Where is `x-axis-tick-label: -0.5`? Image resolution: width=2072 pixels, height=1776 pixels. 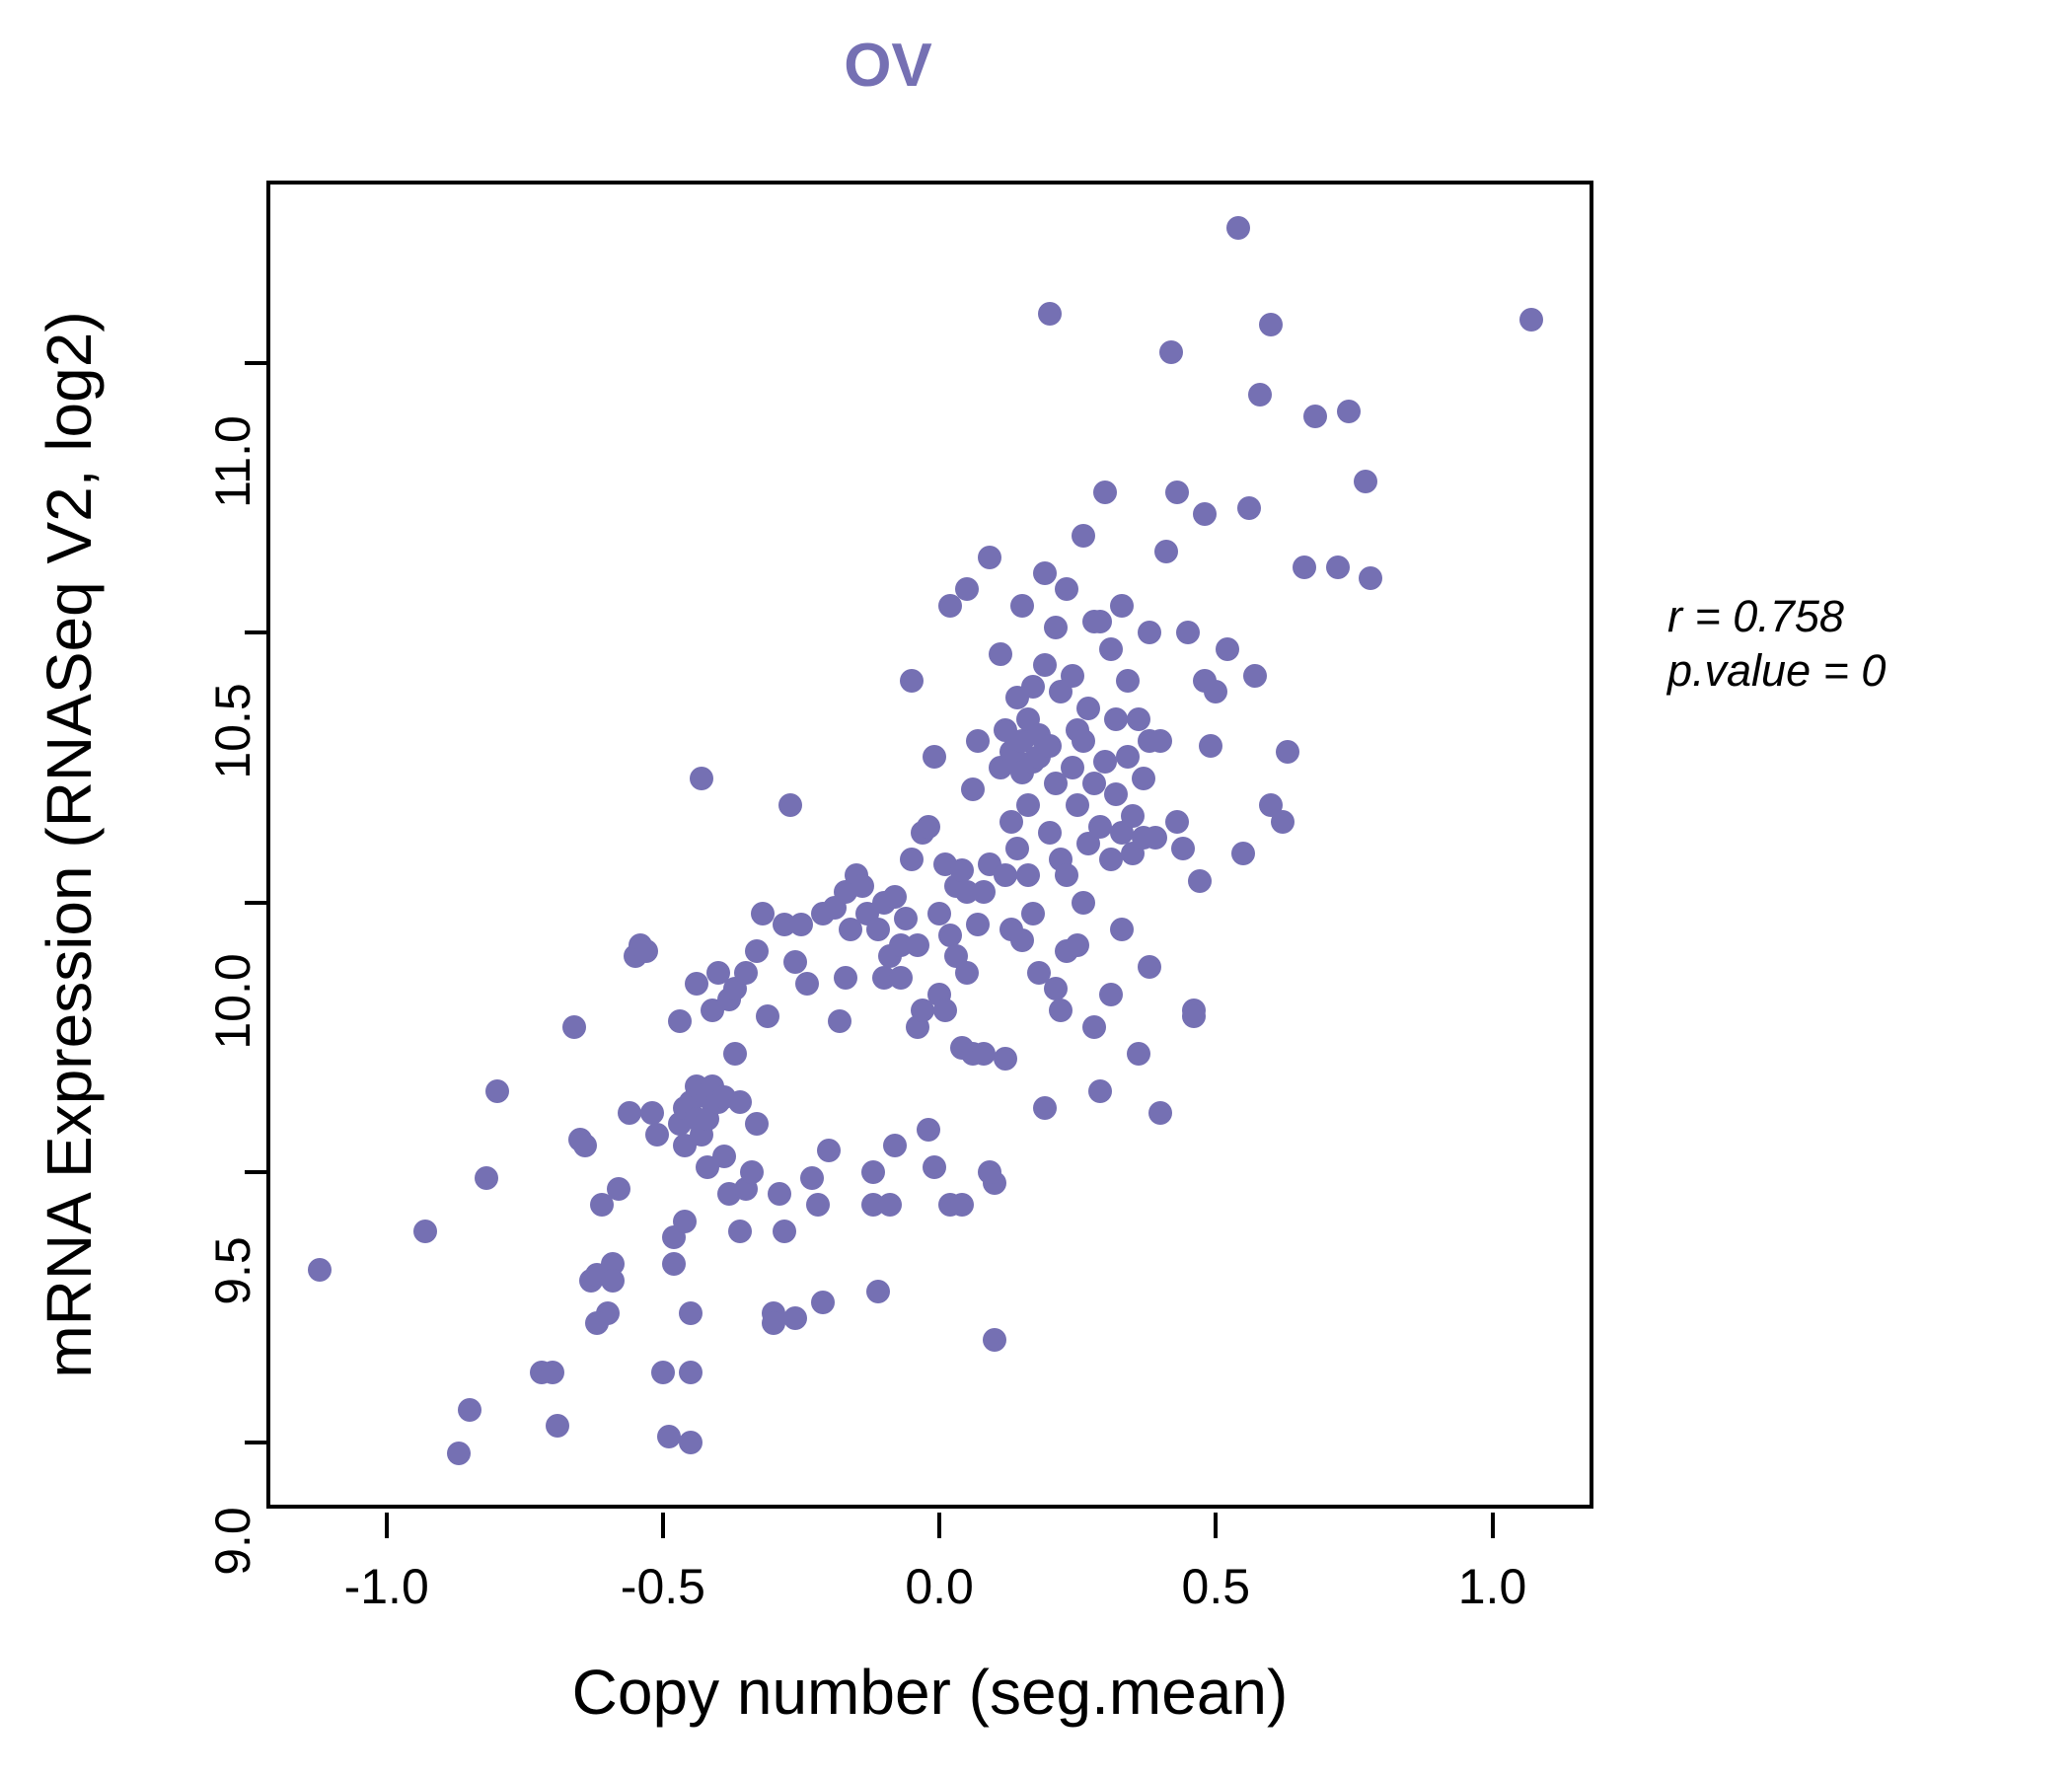
x-axis-tick-label: -0.5 is located at coordinates (662, 1587).